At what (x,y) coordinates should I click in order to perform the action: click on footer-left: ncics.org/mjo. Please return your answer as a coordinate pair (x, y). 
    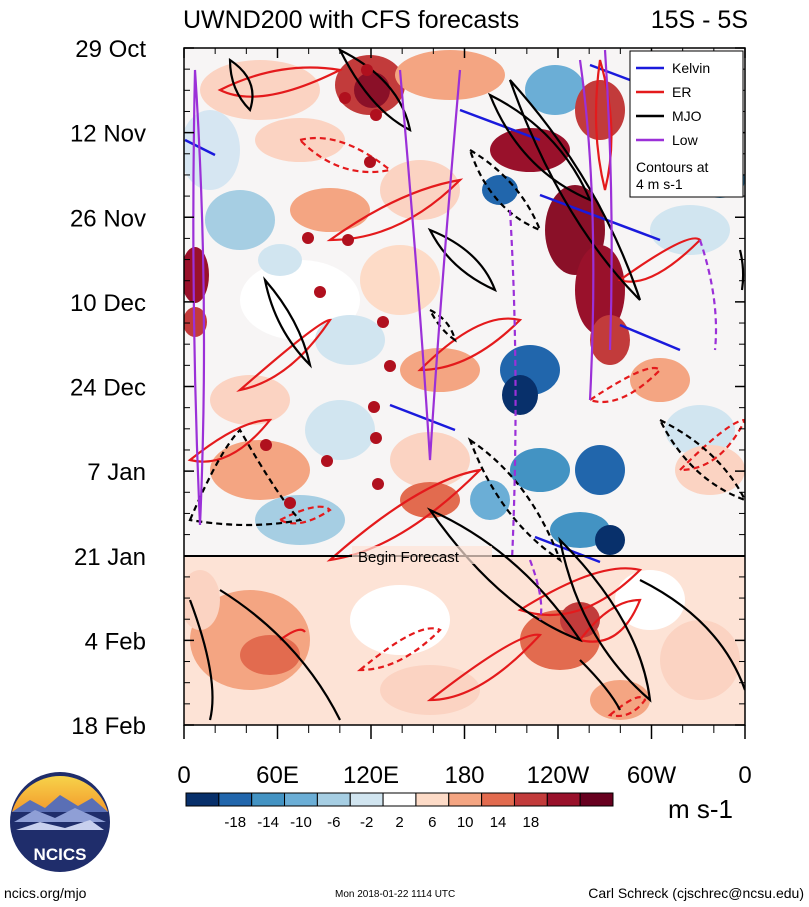
    Looking at the image, I should click on (45, 893).